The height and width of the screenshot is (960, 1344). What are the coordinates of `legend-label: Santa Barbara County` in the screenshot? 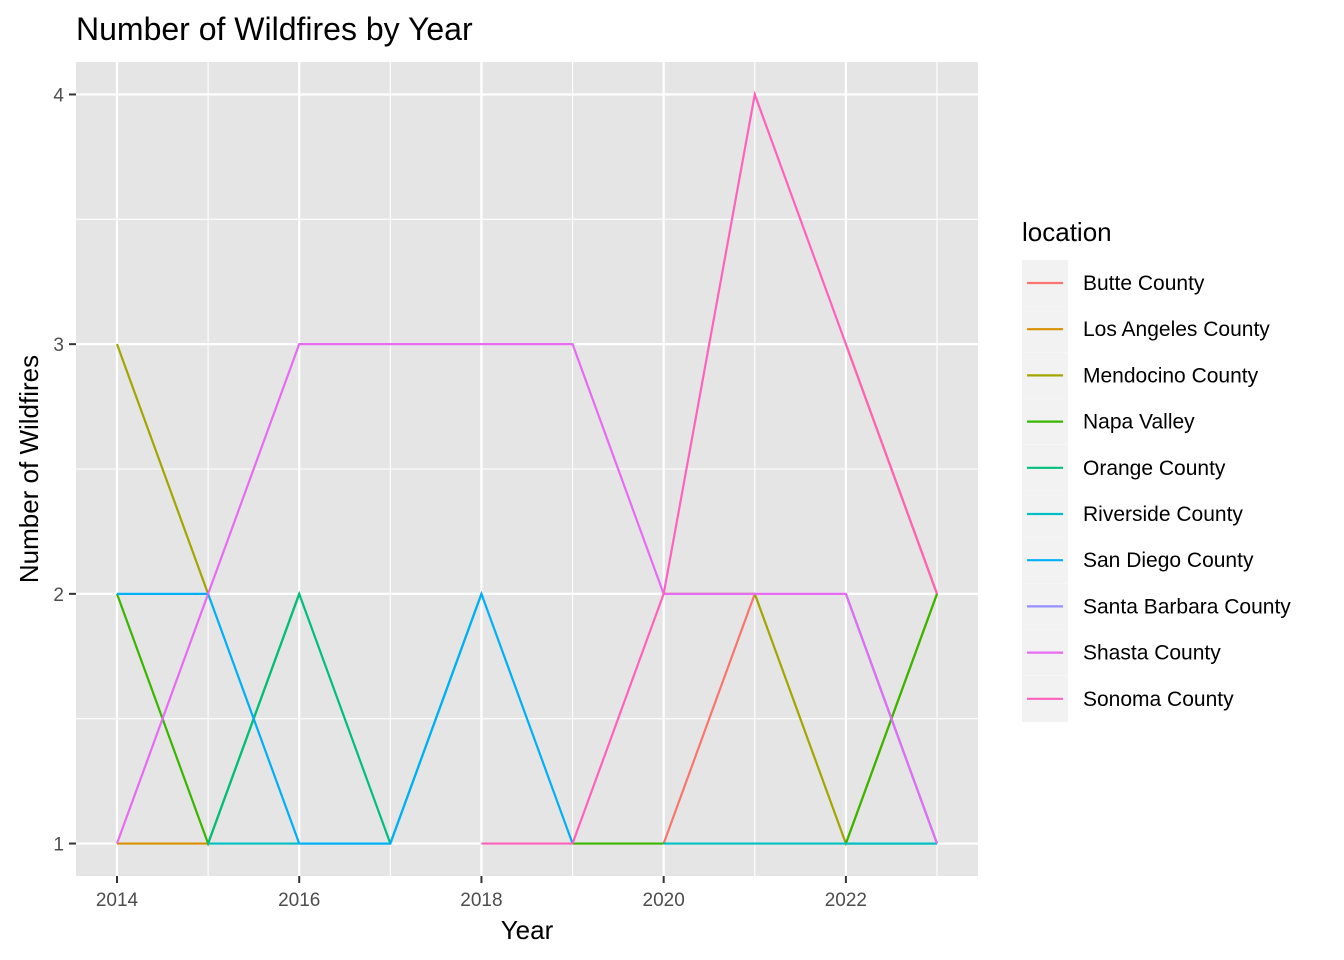 It's located at (1187, 606).